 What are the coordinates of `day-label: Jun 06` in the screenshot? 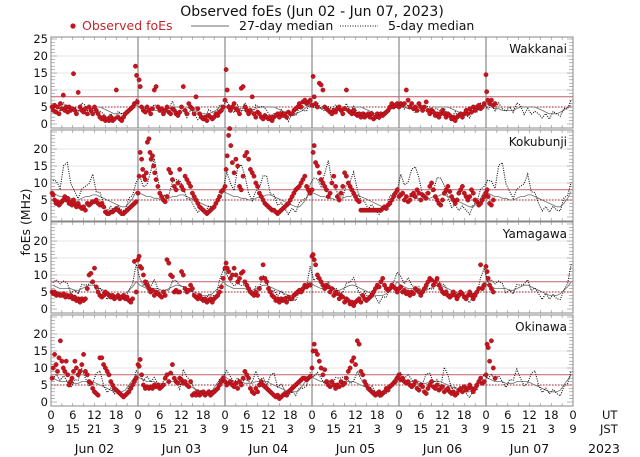 It's located at (442, 448).